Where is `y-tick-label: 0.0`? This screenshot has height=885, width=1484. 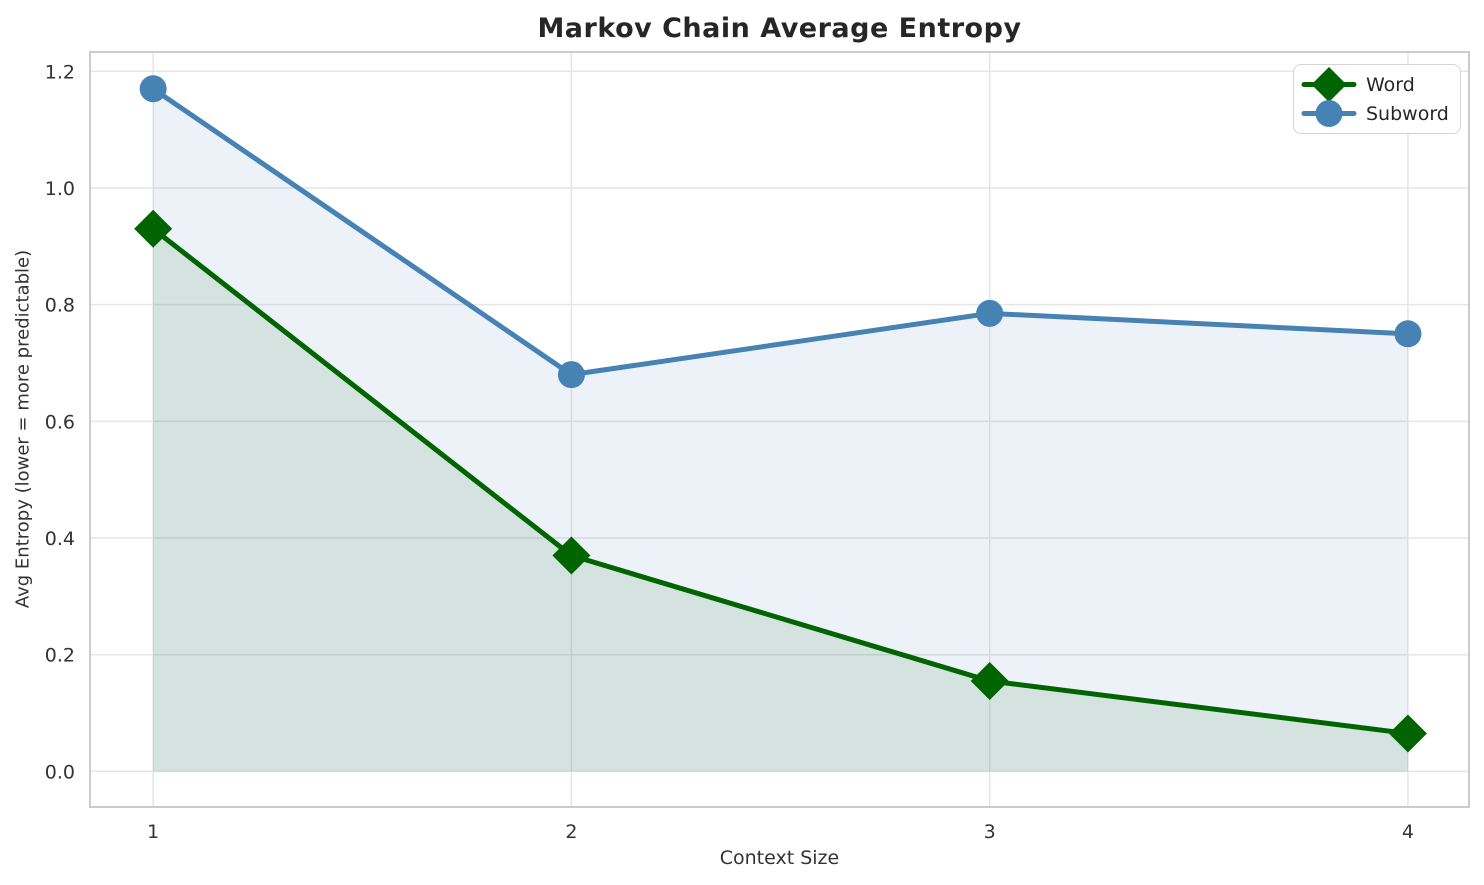 y-tick-label: 0.0 is located at coordinates (60, 772).